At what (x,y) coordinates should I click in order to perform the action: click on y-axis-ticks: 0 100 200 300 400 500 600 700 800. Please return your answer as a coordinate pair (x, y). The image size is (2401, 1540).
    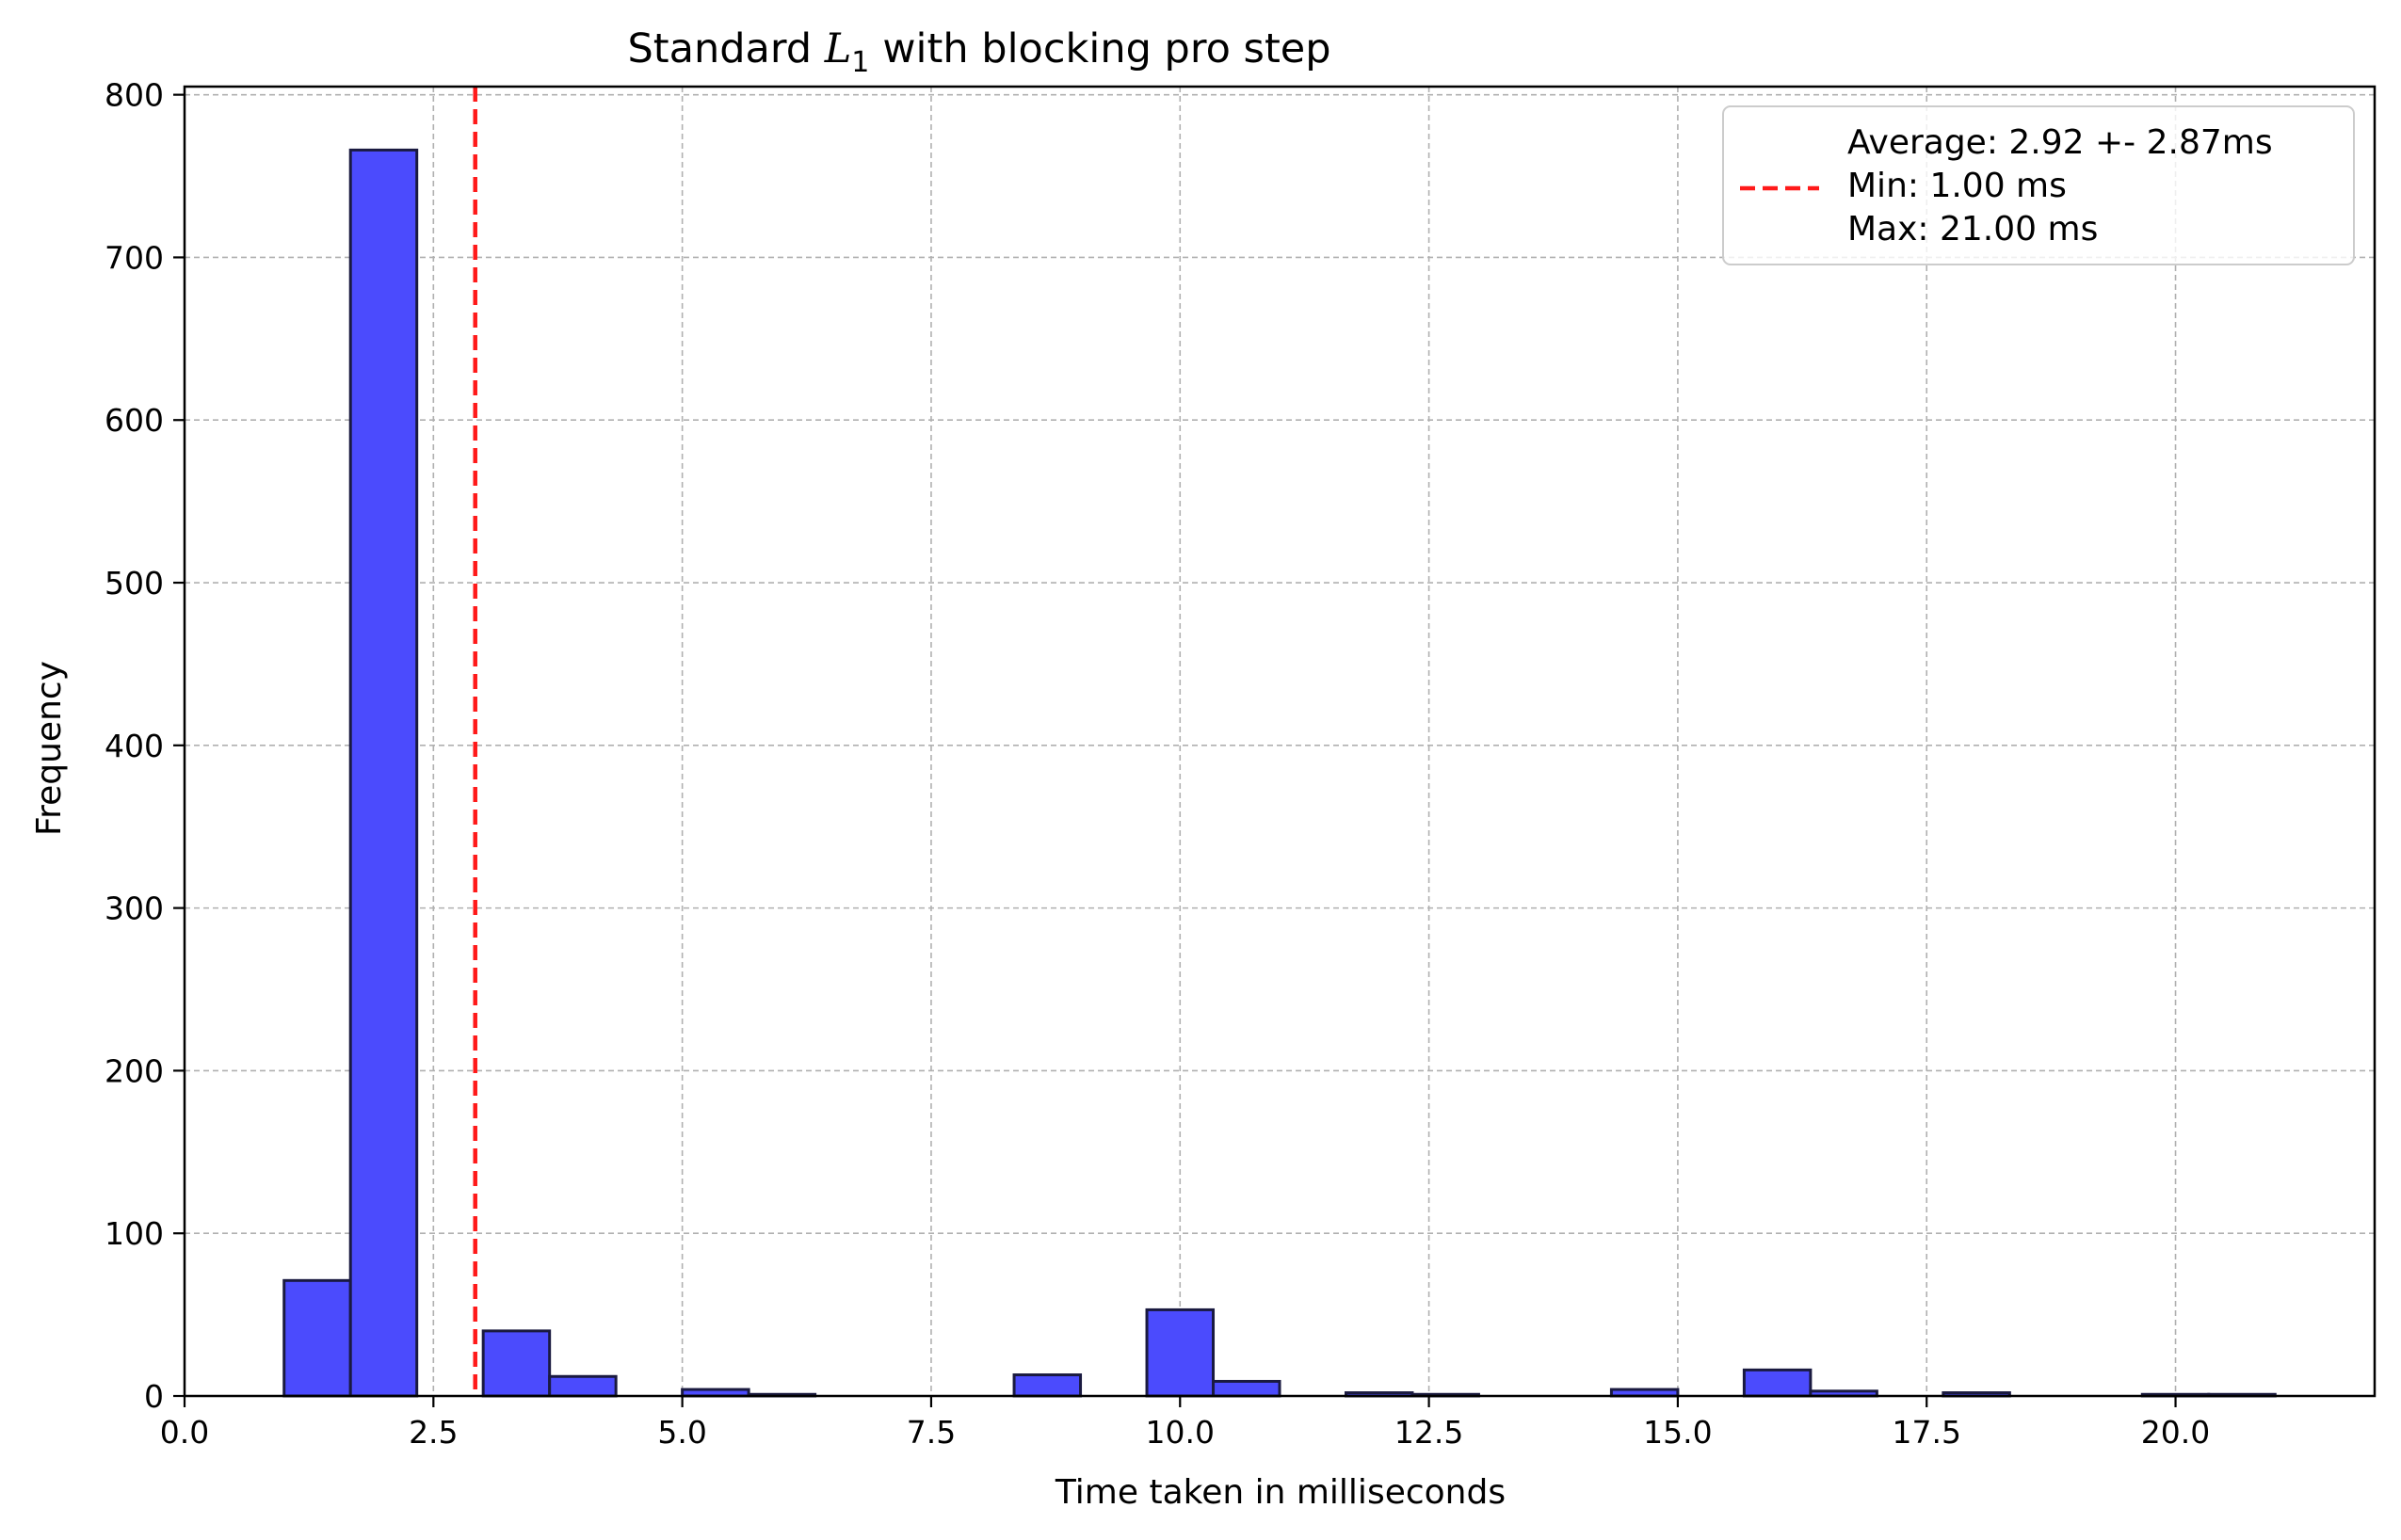
    Looking at the image, I should click on (145, 746).